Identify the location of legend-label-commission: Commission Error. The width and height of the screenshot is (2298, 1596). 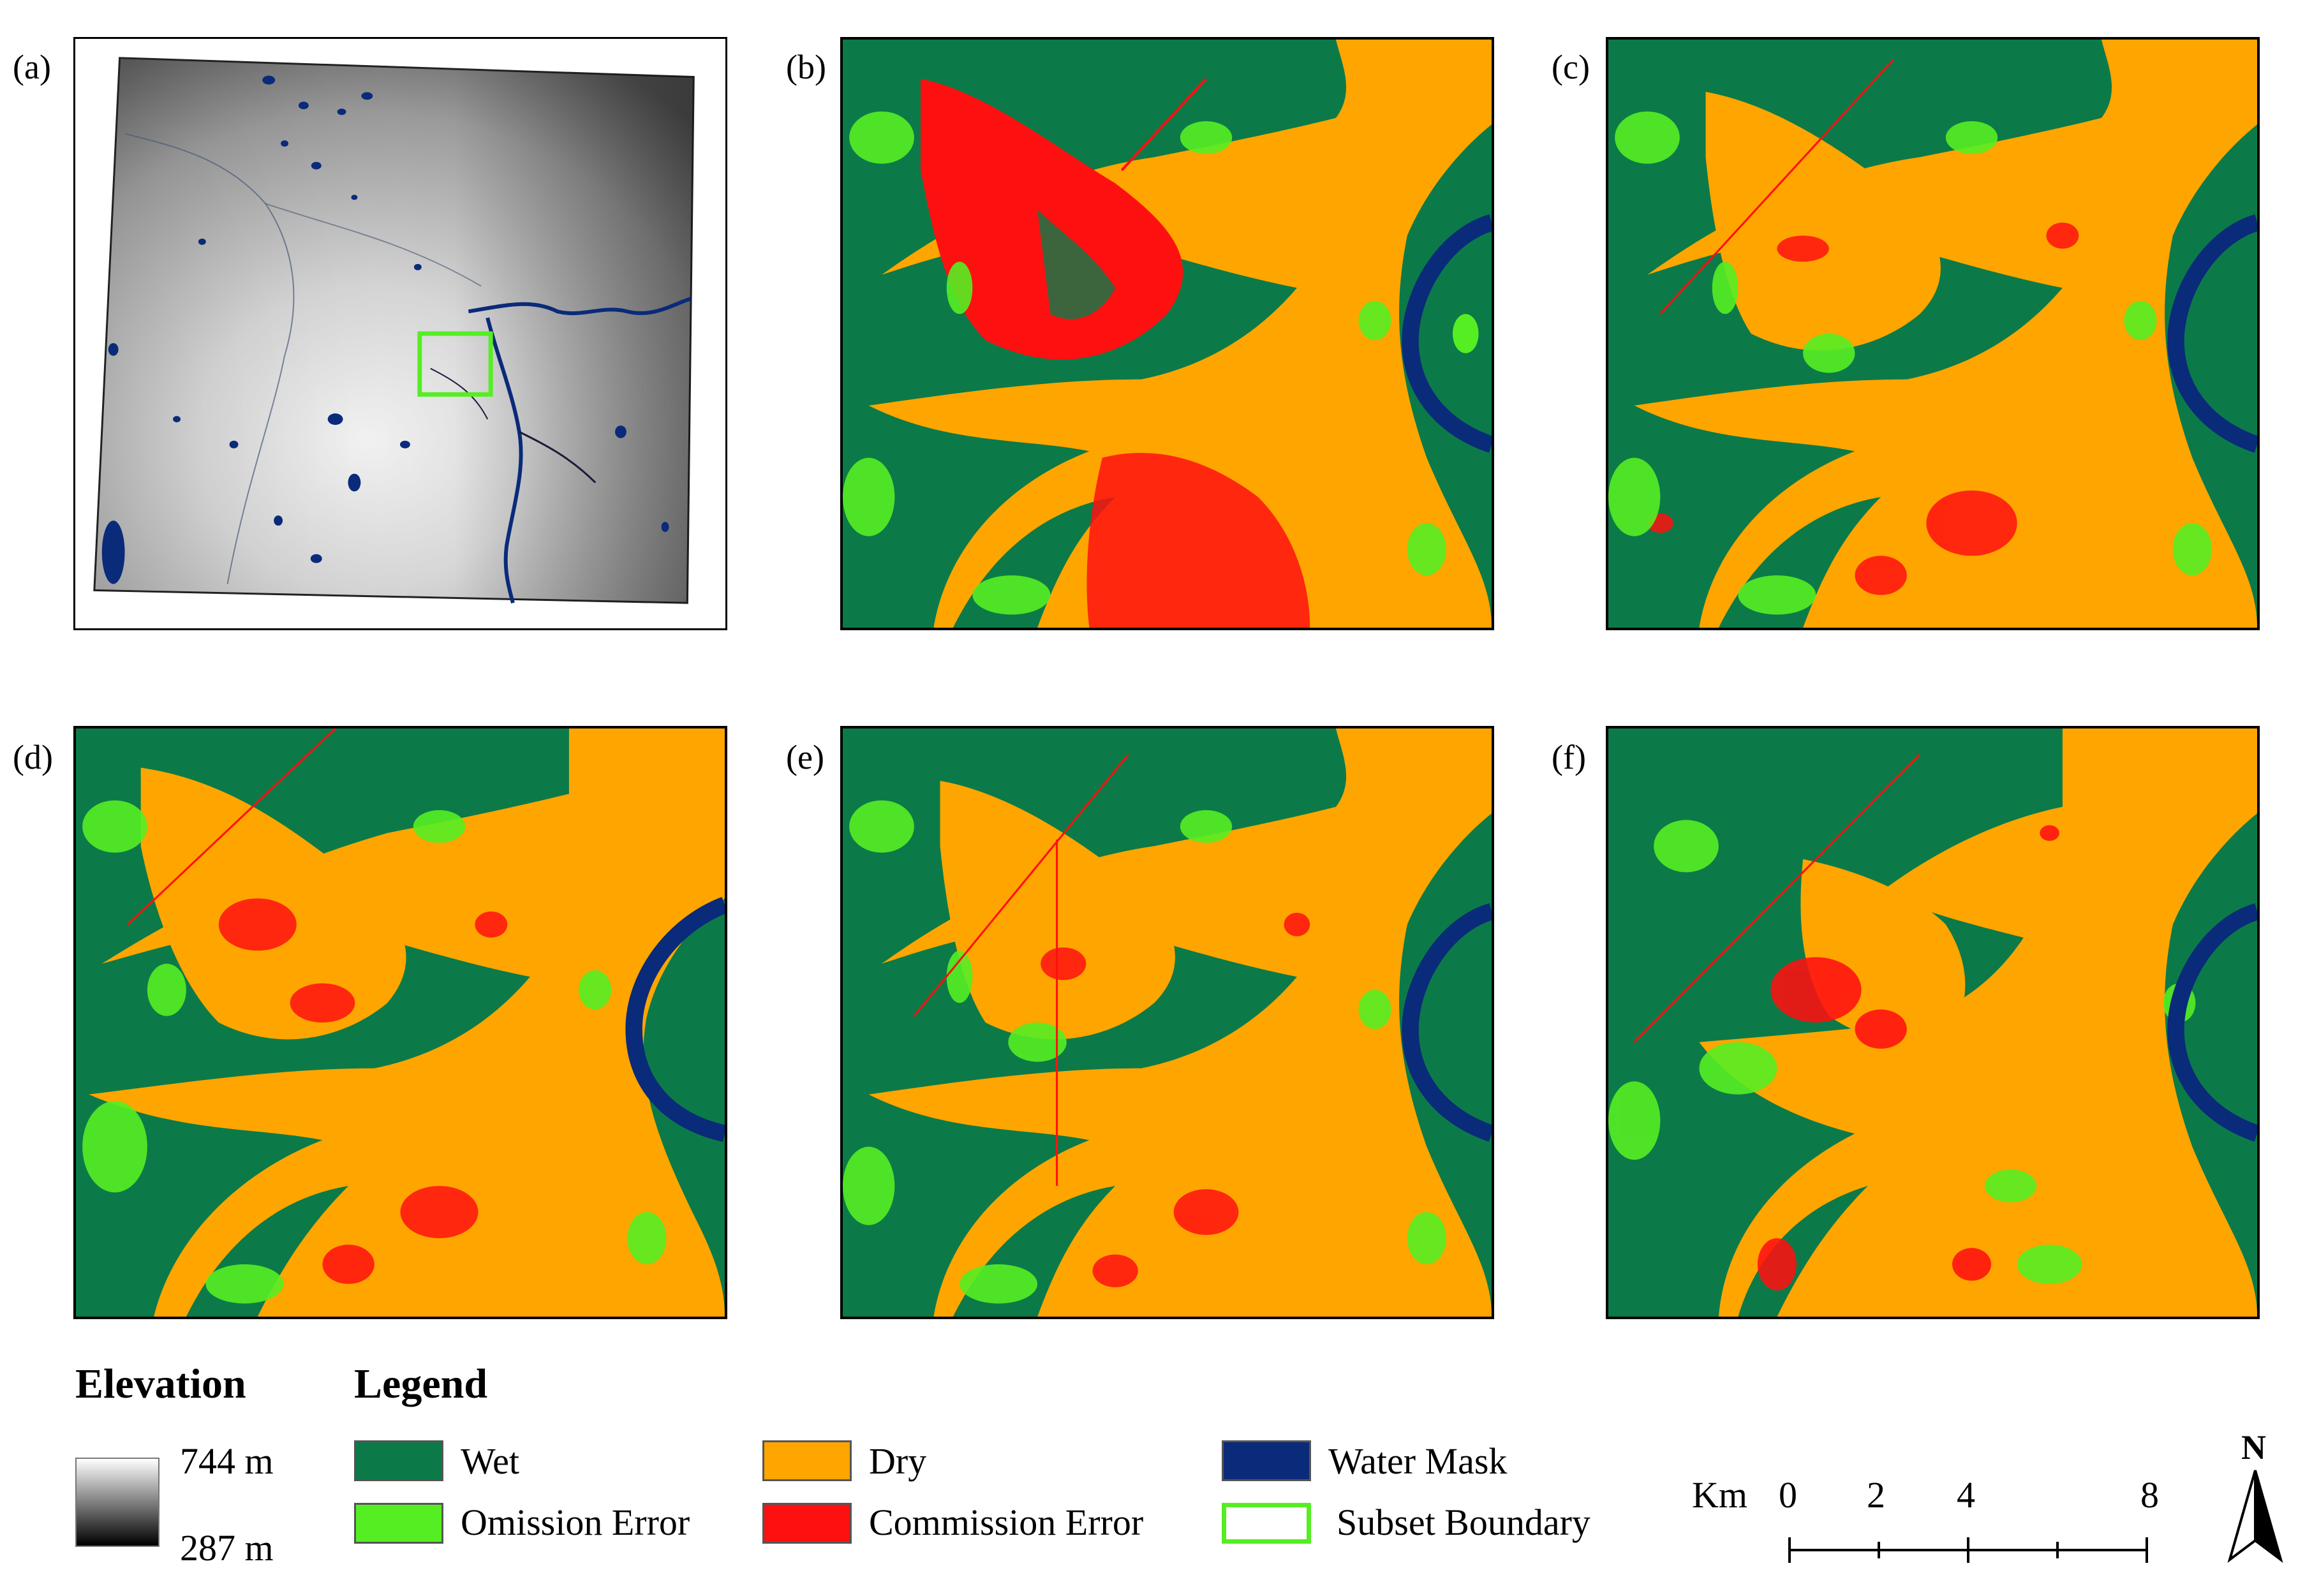
(1006, 1523).